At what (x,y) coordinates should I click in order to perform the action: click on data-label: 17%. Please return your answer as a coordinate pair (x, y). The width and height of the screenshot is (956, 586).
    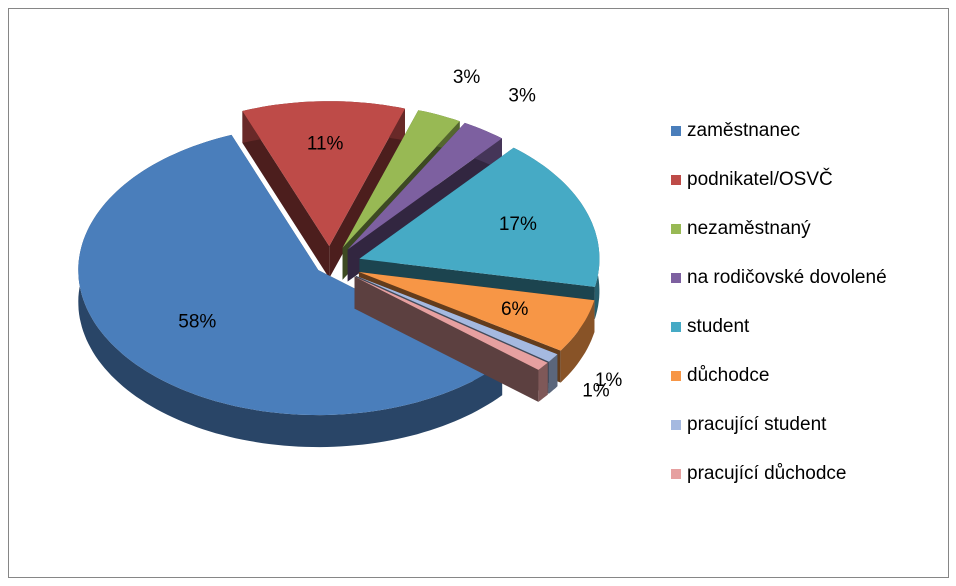
    Looking at the image, I should click on (518, 224).